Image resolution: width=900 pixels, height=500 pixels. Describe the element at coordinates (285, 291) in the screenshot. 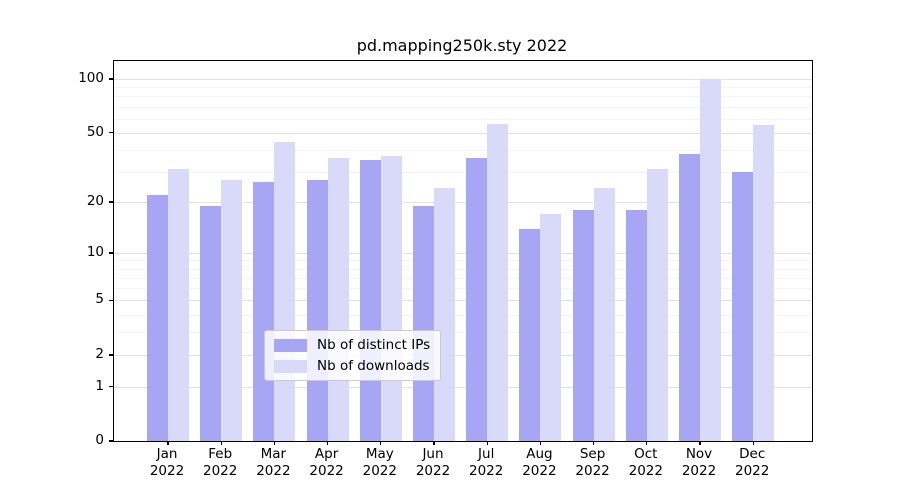

I see `bar-downloads-mar` at that location.